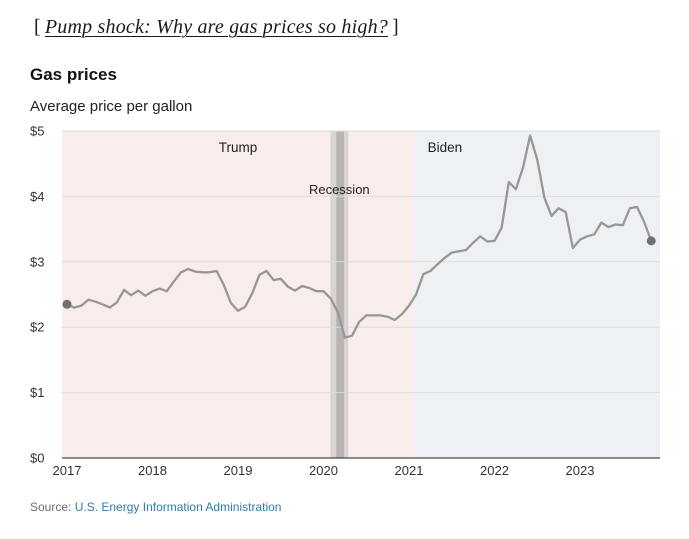 The image size is (689, 539). I want to click on region-label-trump: Trump, so click(238, 147).